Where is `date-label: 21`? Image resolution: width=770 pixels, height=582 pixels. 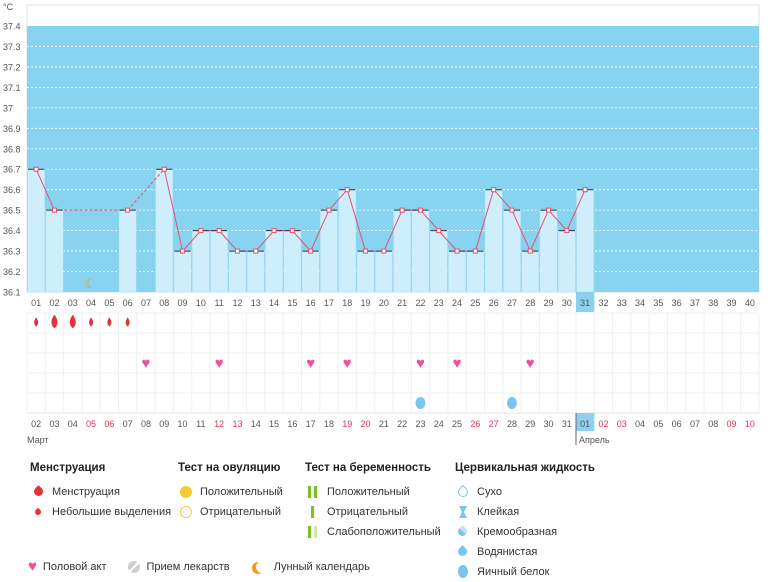 date-label: 21 is located at coordinates (384, 424).